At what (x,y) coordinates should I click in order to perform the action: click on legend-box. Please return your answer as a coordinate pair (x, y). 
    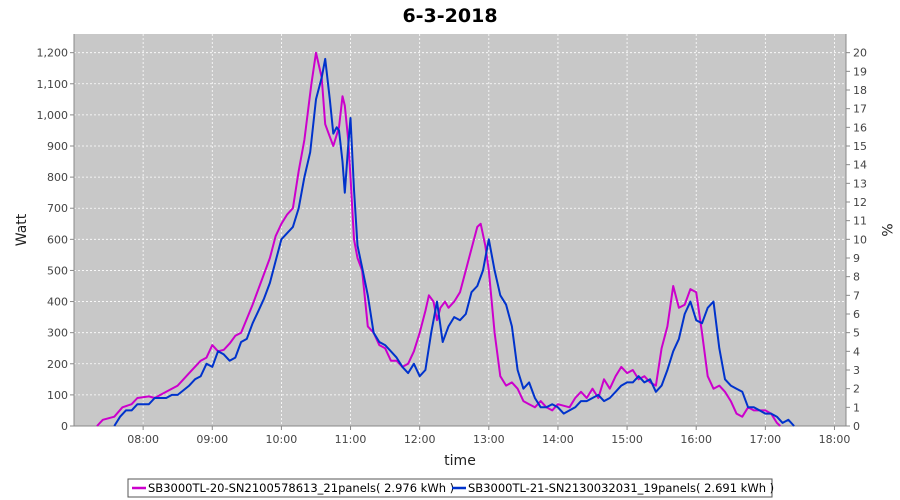
    Looking at the image, I should click on (450, 488).